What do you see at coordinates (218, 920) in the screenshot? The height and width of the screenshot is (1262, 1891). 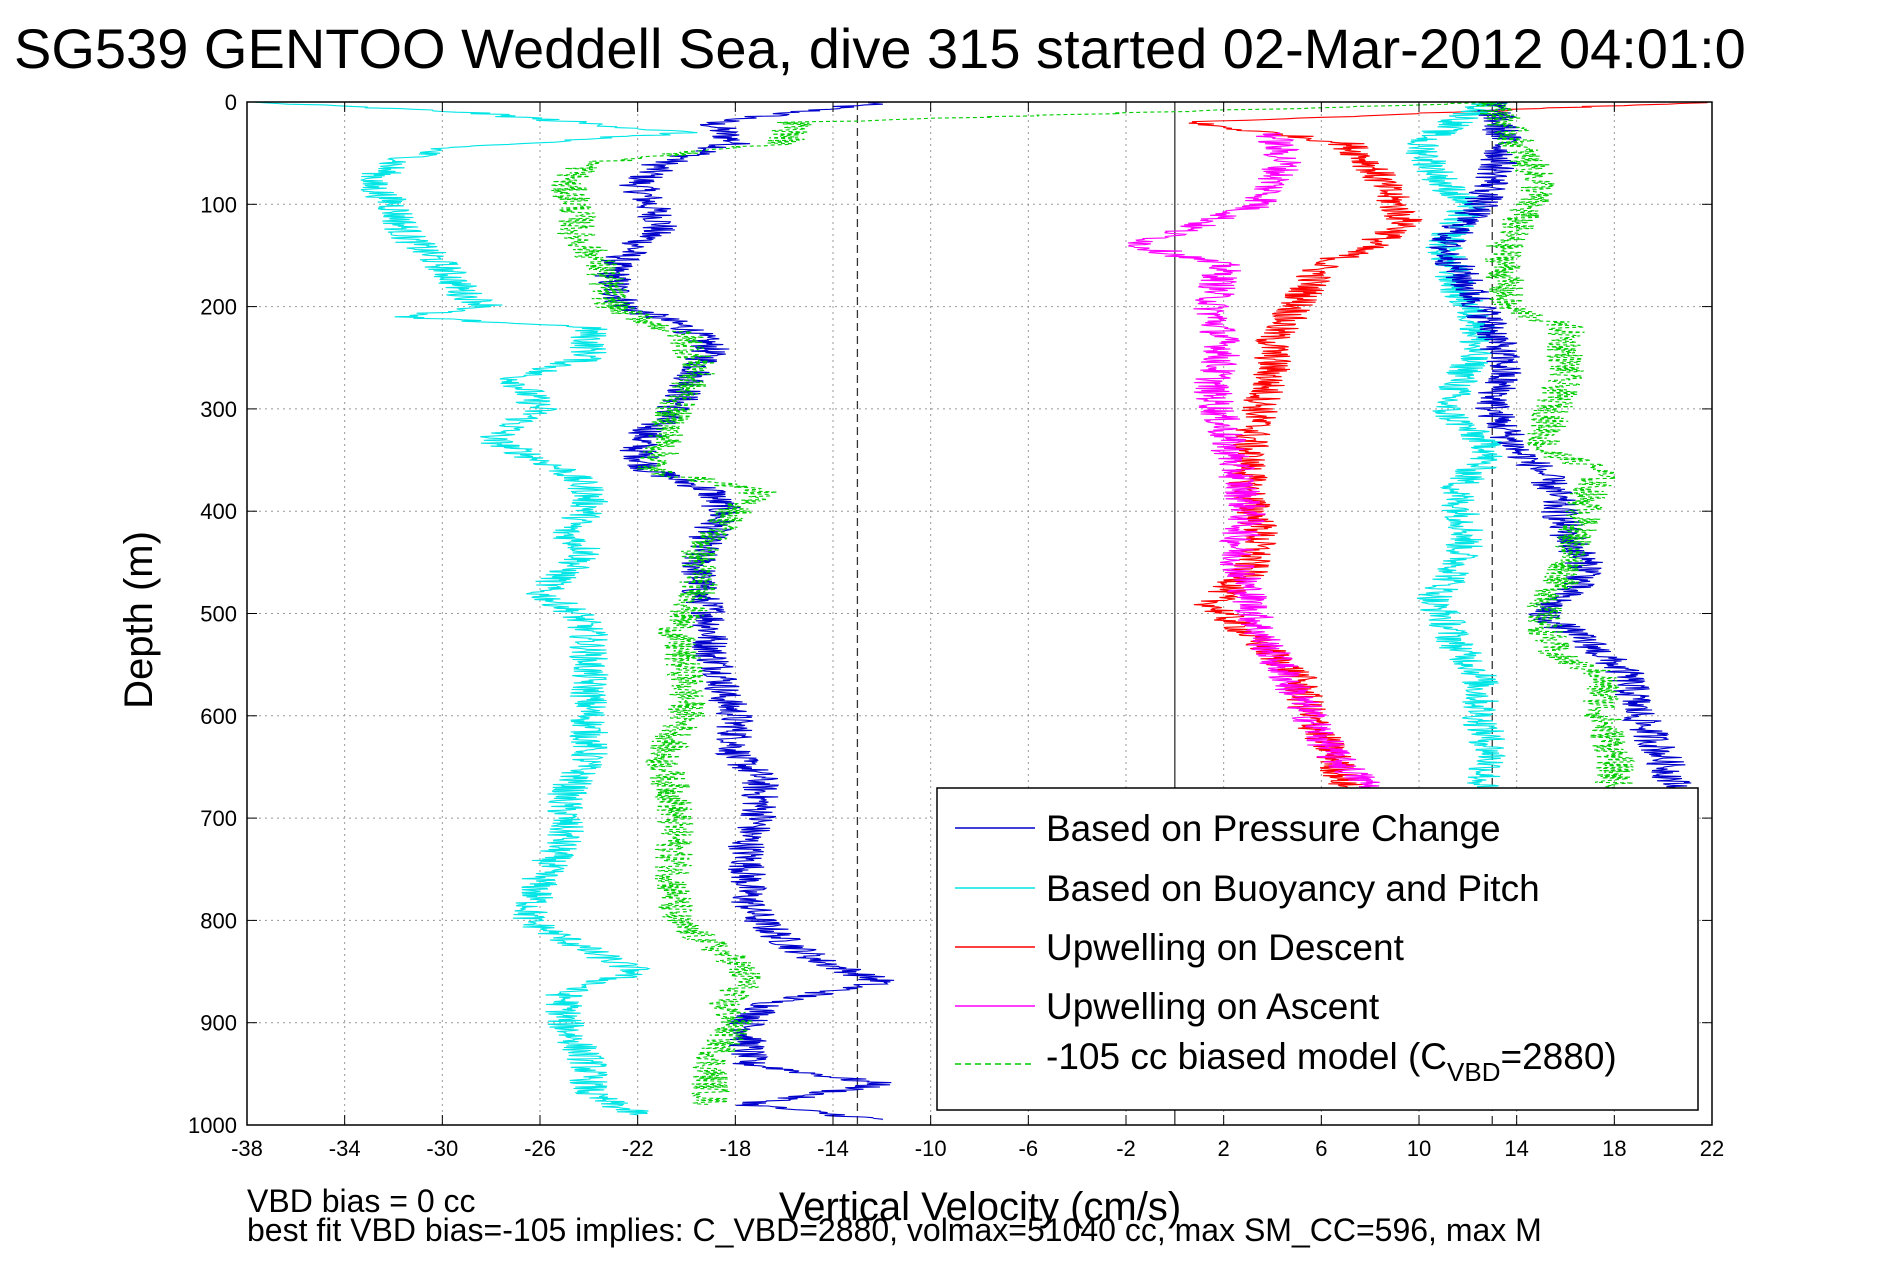 I see `y-tick-label: 800` at bounding box center [218, 920].